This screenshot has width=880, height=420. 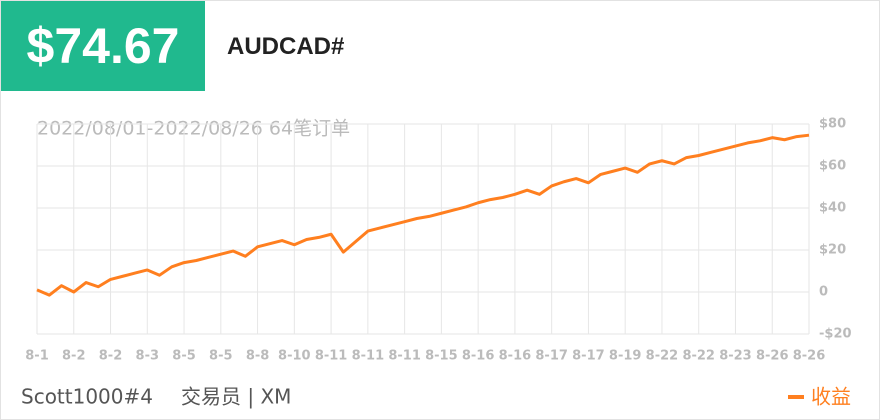 What do you see at coordinates (294, 356) in the screenshot?
I see `x-tick-label: 8-10` at bounding box center [294, 356].